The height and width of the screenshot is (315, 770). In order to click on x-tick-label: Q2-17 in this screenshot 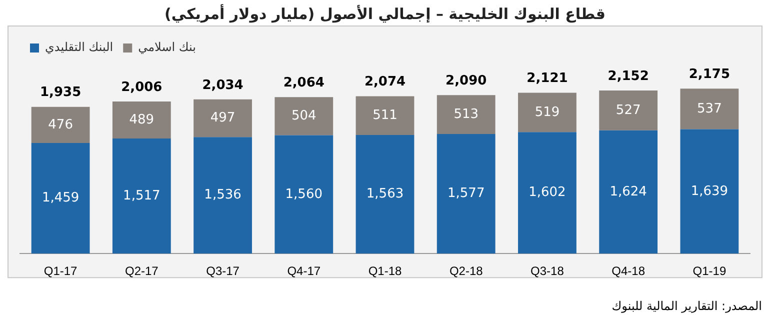, I will do `click(141, 271)`.